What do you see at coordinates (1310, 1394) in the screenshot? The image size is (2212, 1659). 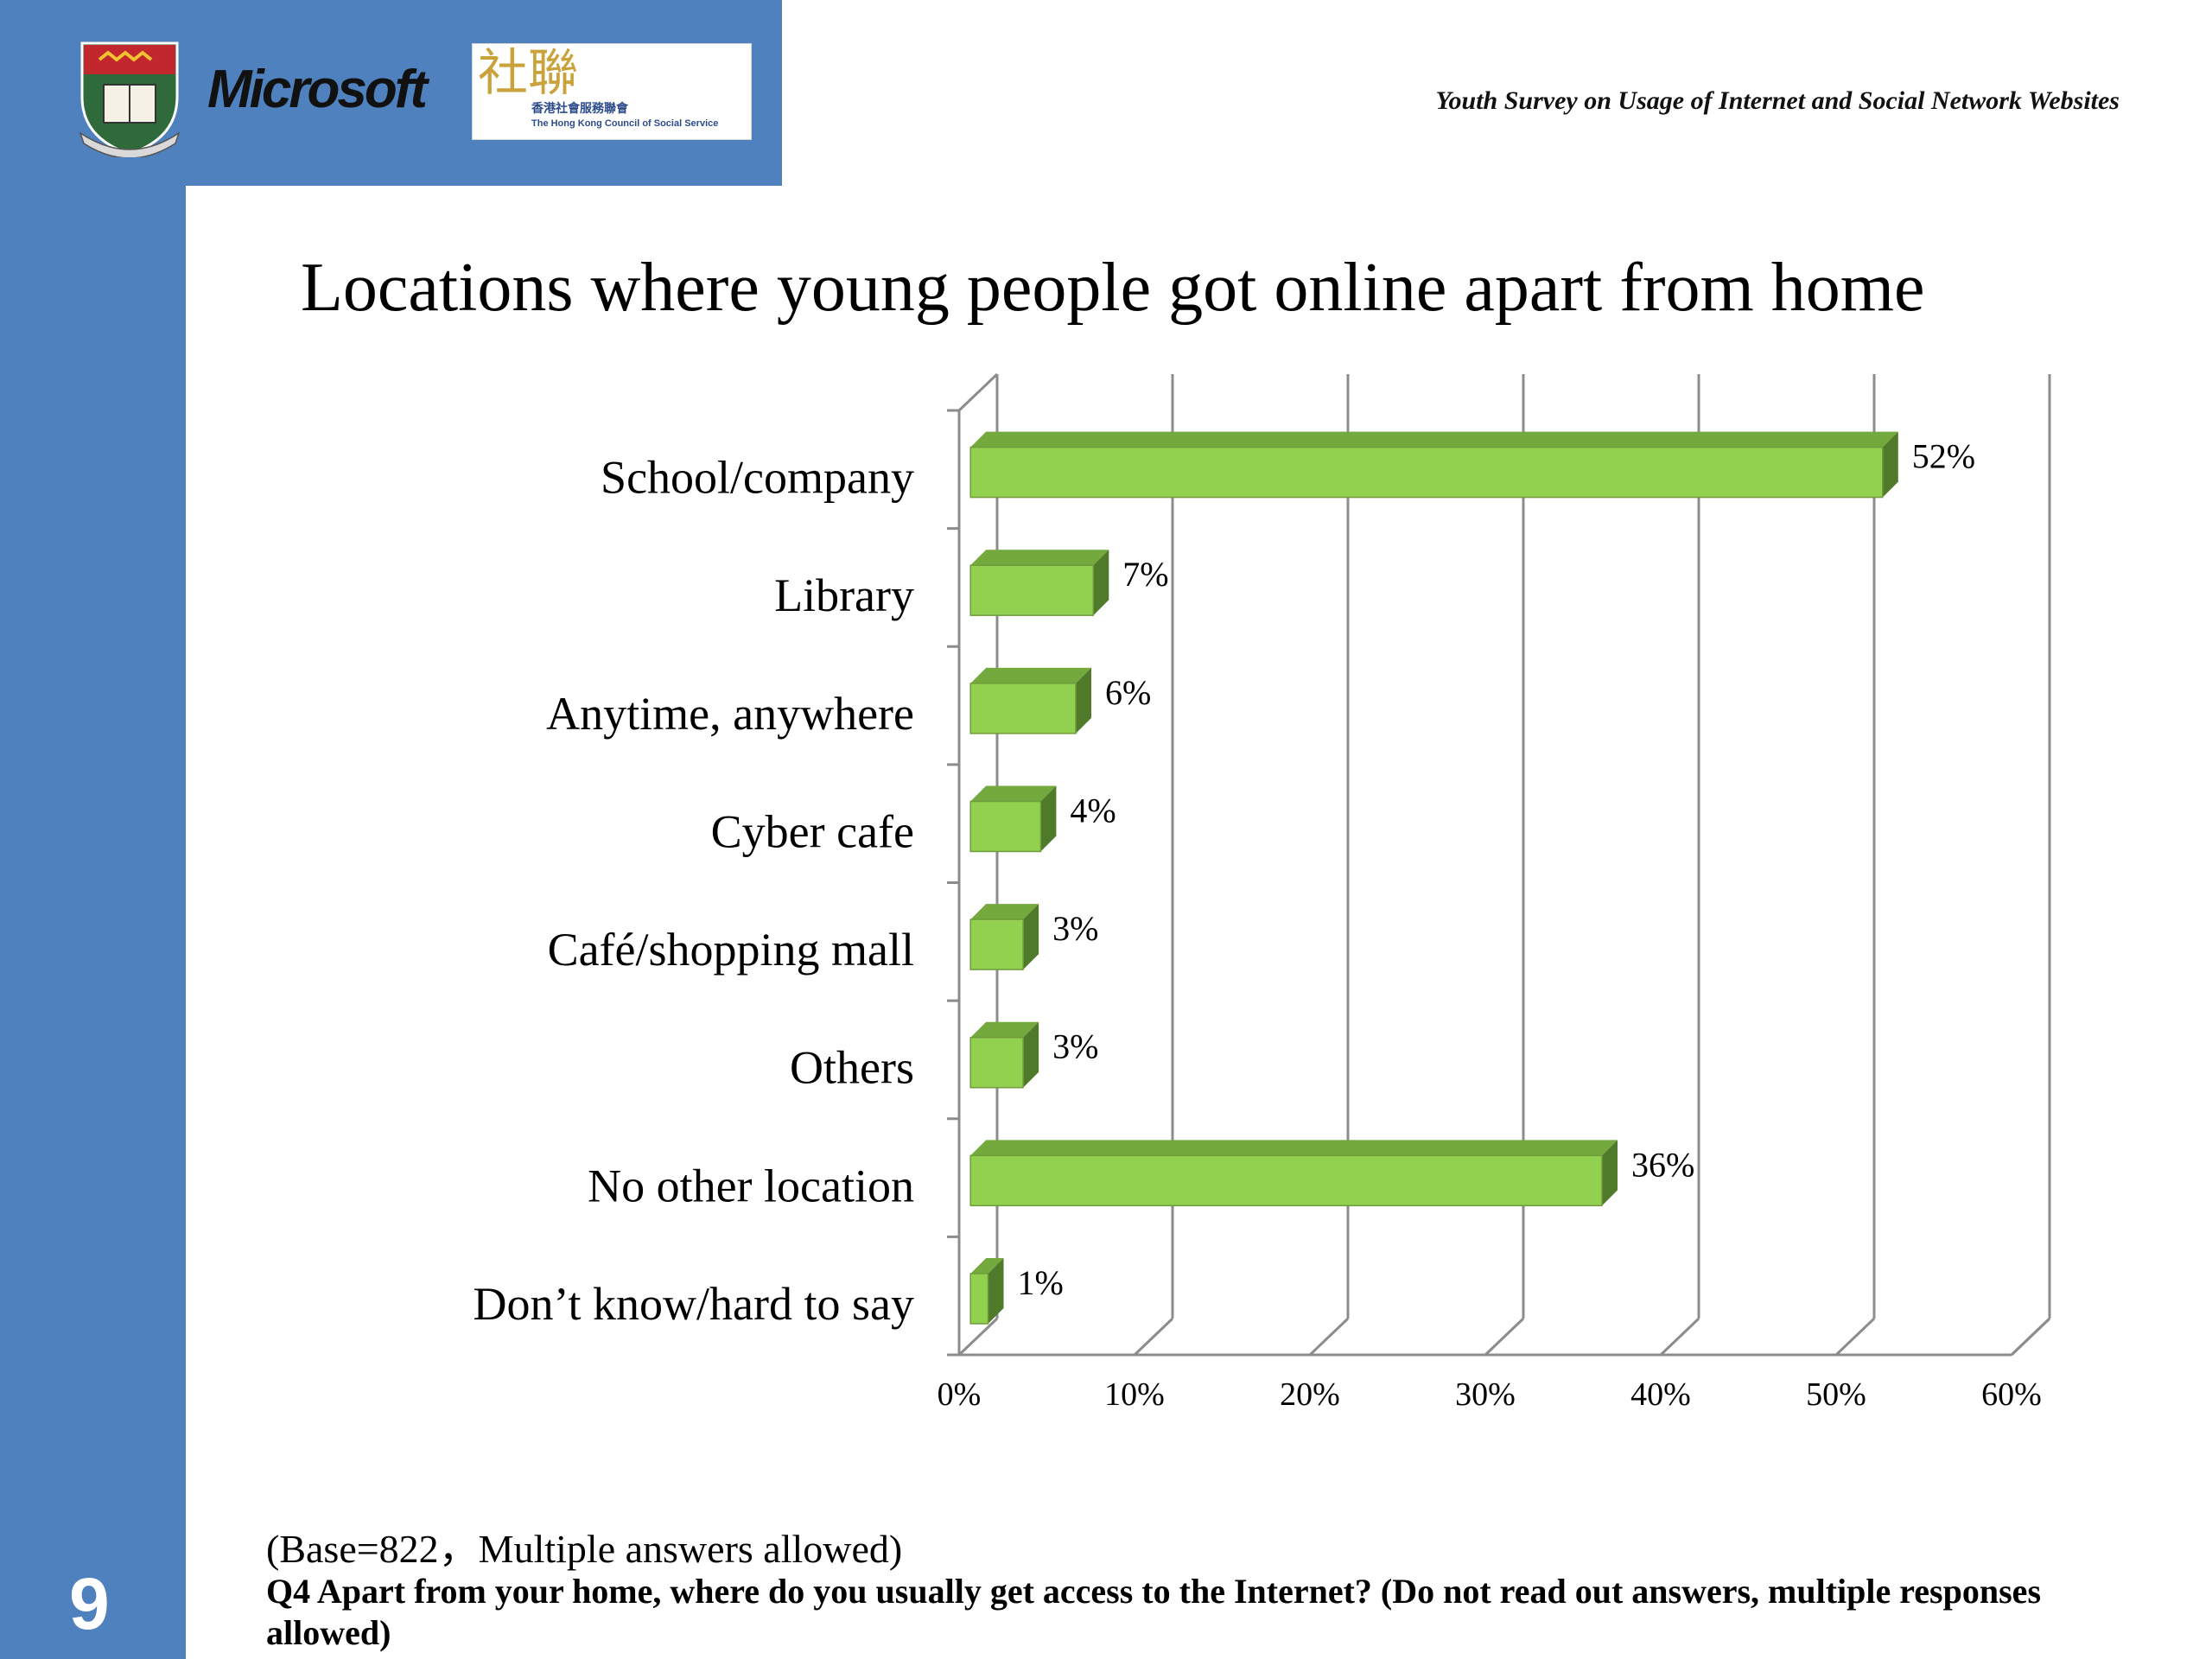 I see `x-tick-label: 20%` at bounding box center [1310, 1394].